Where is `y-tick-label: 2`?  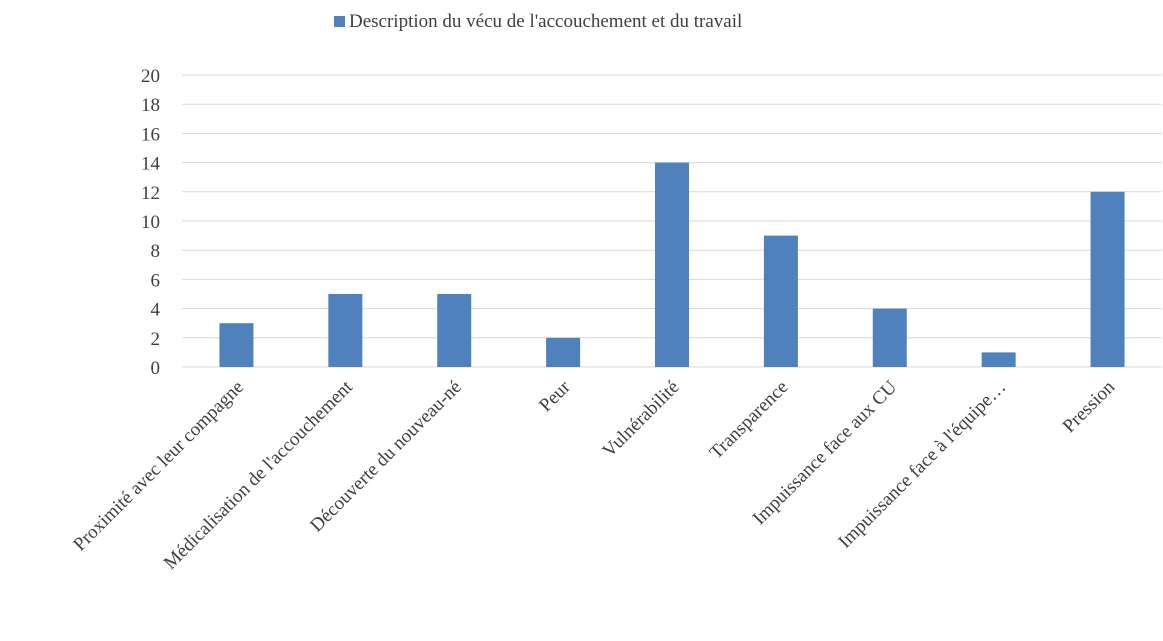 y-tick-label: 2 is located at coordinates (156, 339).